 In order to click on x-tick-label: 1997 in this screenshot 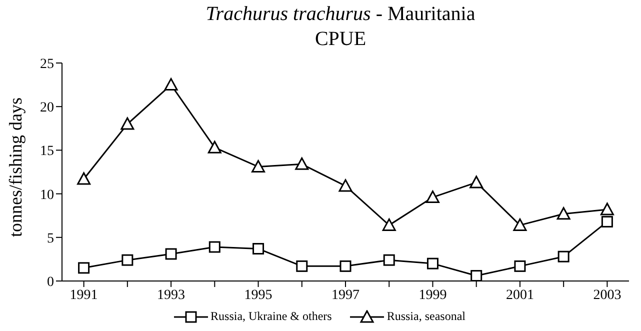, I will do `click(346, 295)`.